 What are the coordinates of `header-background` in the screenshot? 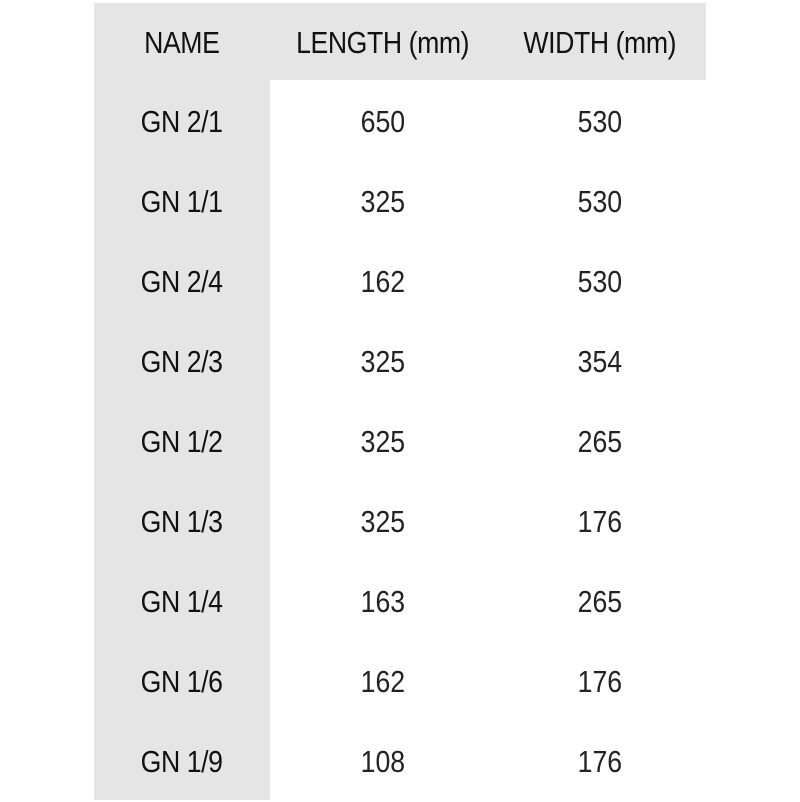 It's located at (400, 41).